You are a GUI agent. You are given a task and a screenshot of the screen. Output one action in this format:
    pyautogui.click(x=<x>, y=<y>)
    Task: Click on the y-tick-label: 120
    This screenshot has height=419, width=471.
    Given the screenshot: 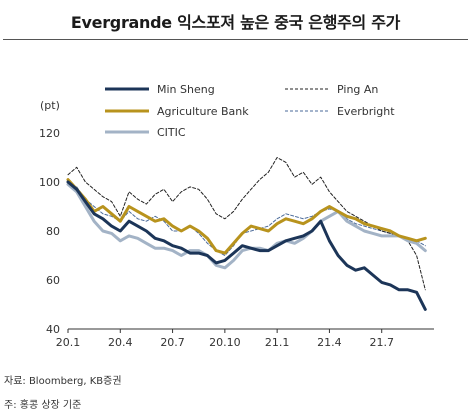 What is the action you would take?
    pyautogui.click(x=49, y=133)
    